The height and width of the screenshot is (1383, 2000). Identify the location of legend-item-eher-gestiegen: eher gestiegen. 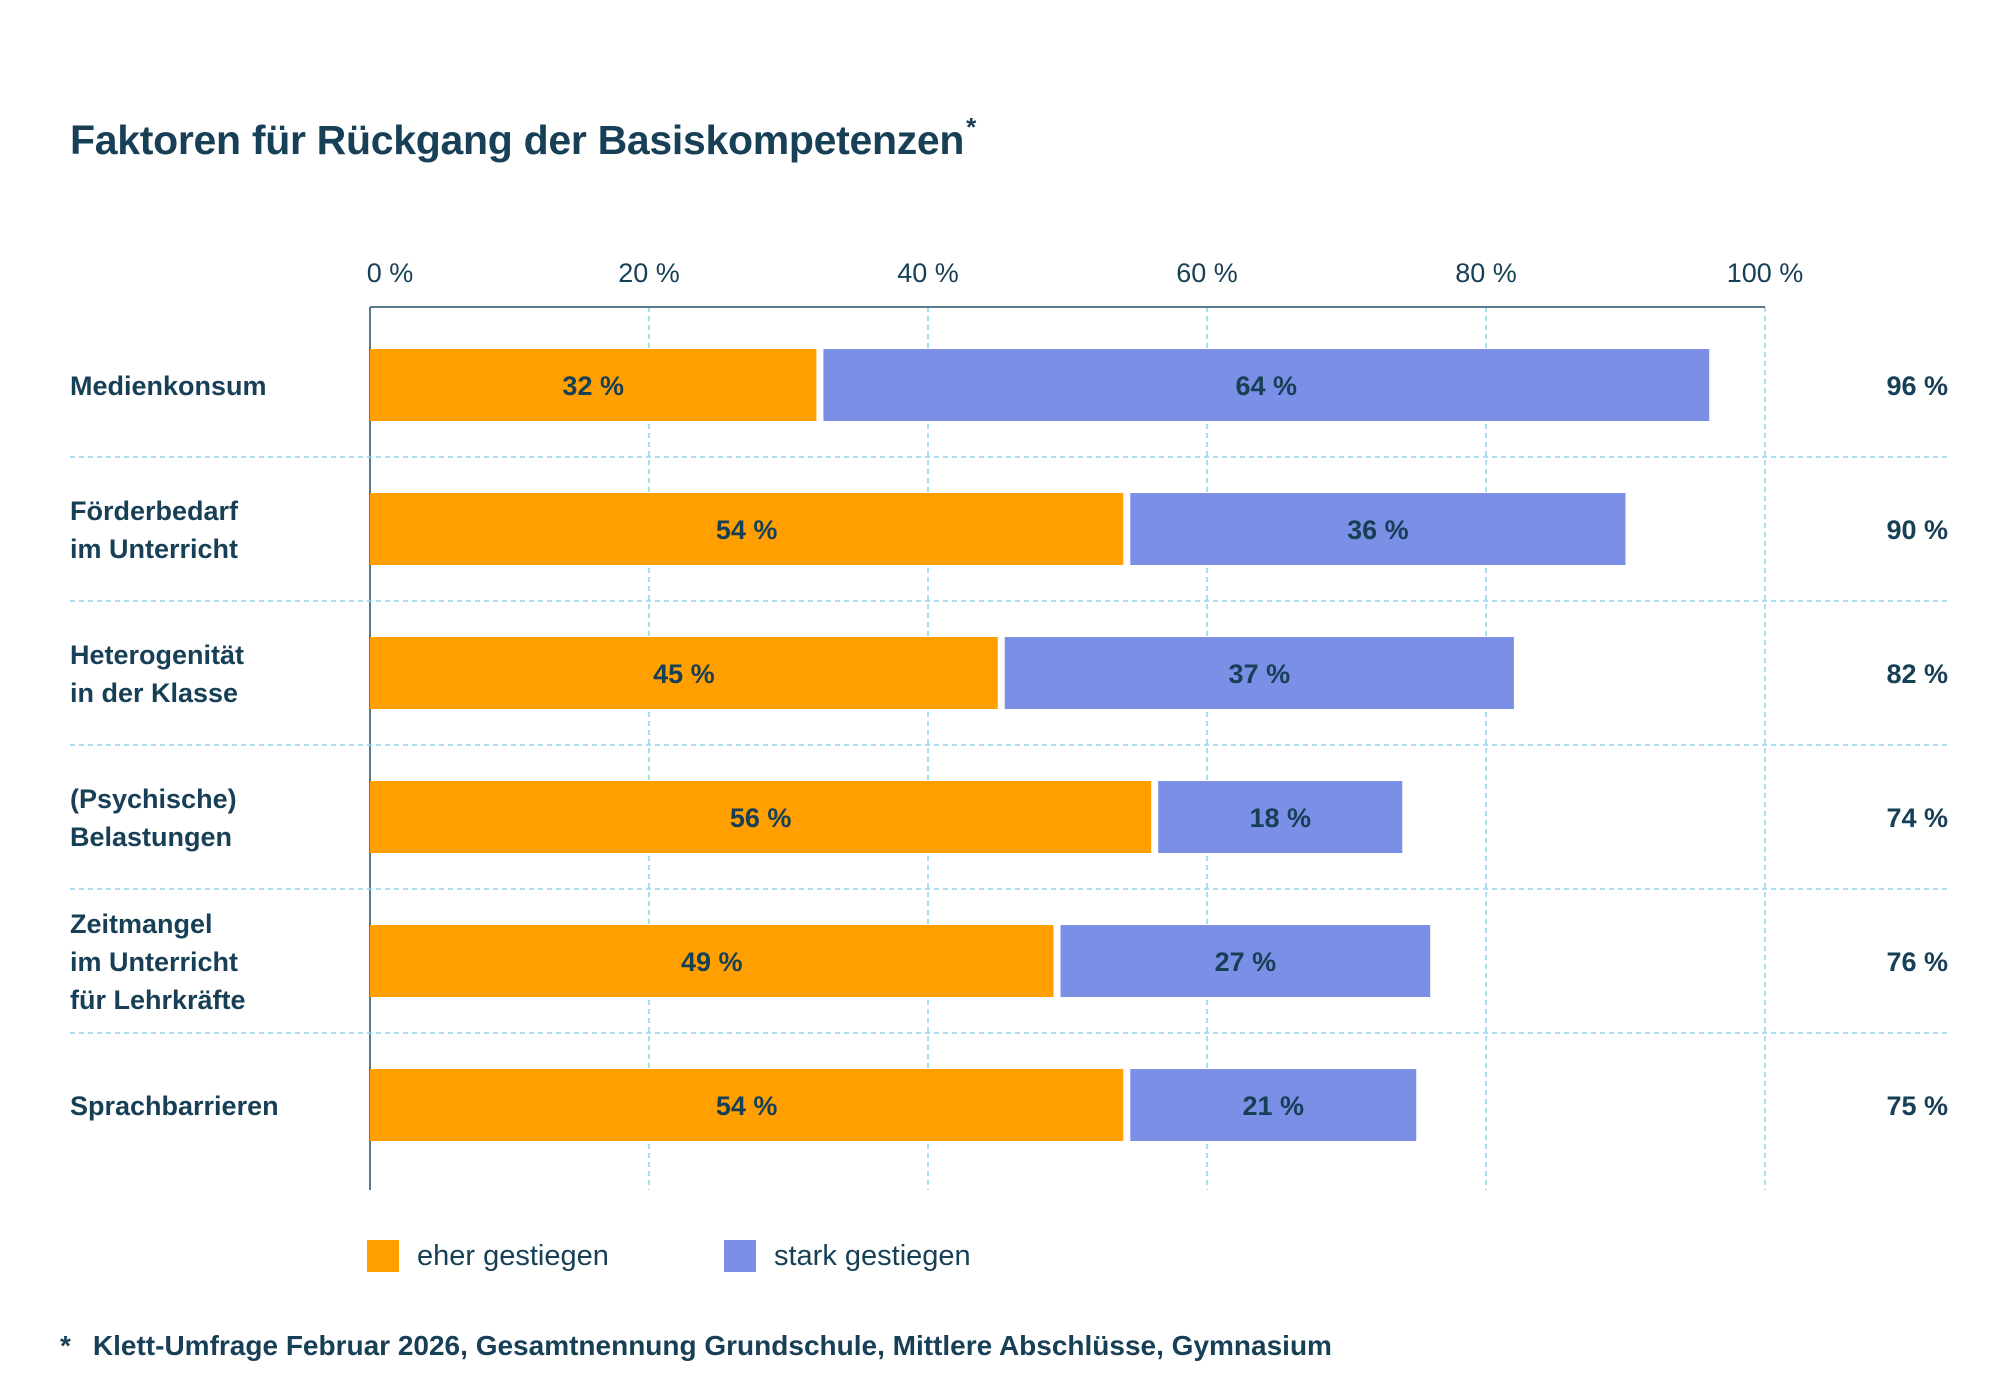
(488, 1256).